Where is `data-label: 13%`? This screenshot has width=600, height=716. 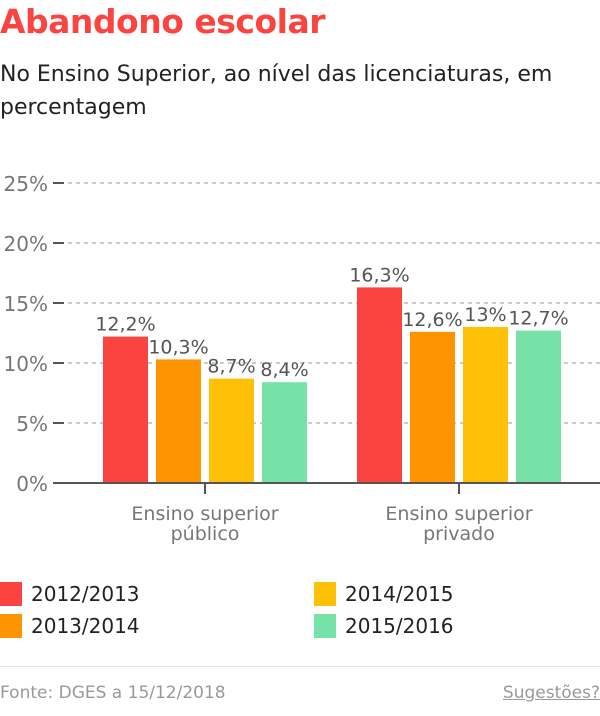 data-label: 13% is located at coordinates (485, 315).